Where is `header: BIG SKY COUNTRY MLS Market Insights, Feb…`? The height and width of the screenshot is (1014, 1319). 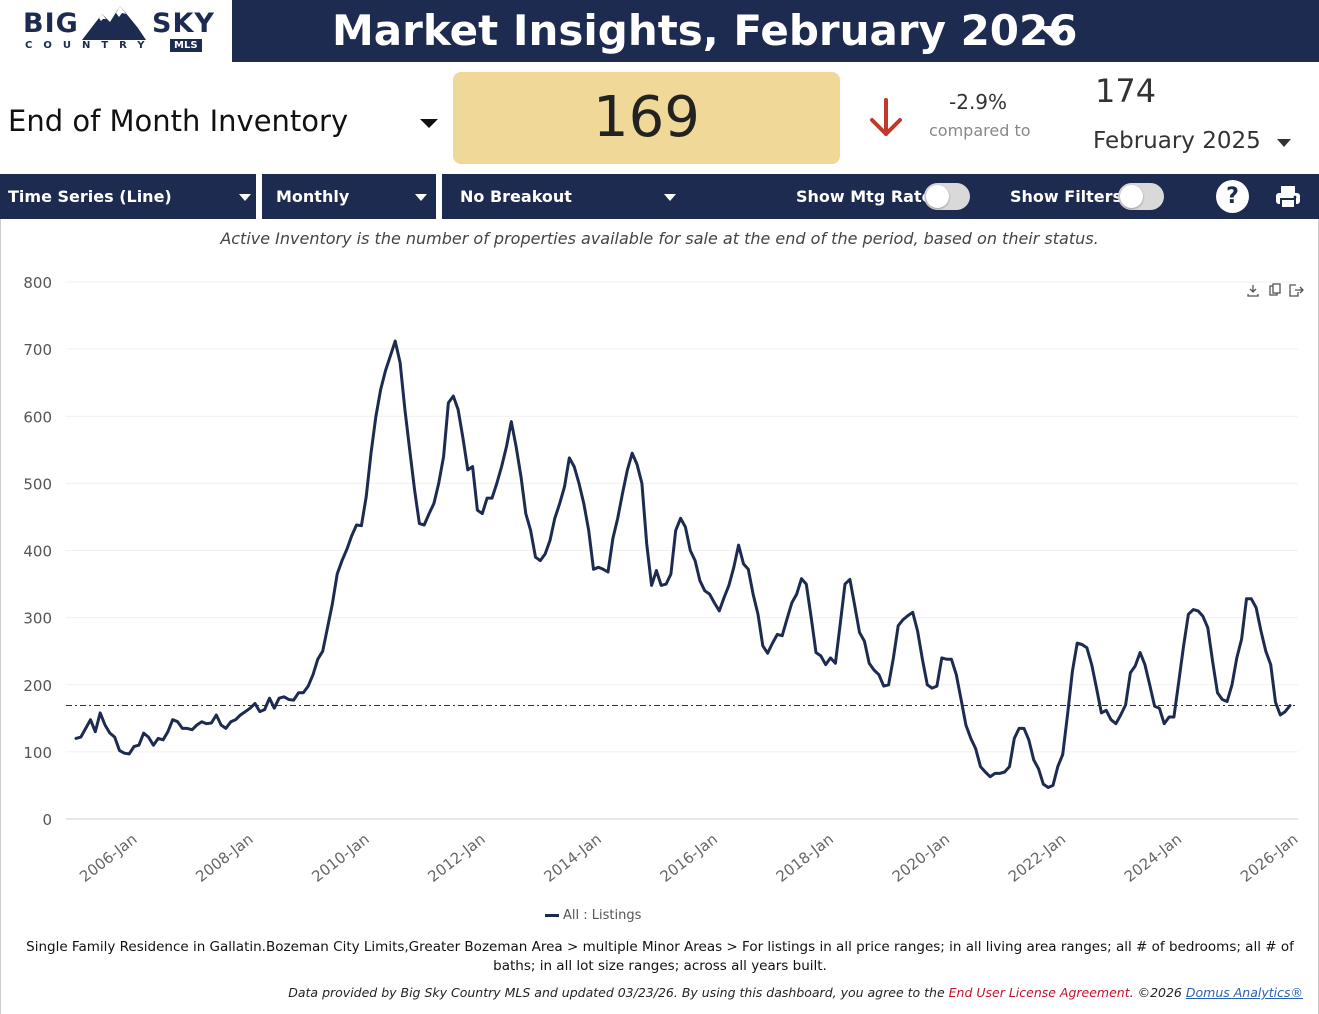 header: BIG SKY COUNTRY MLS Market Insights, Feb… is located at coordinates (659, 31).